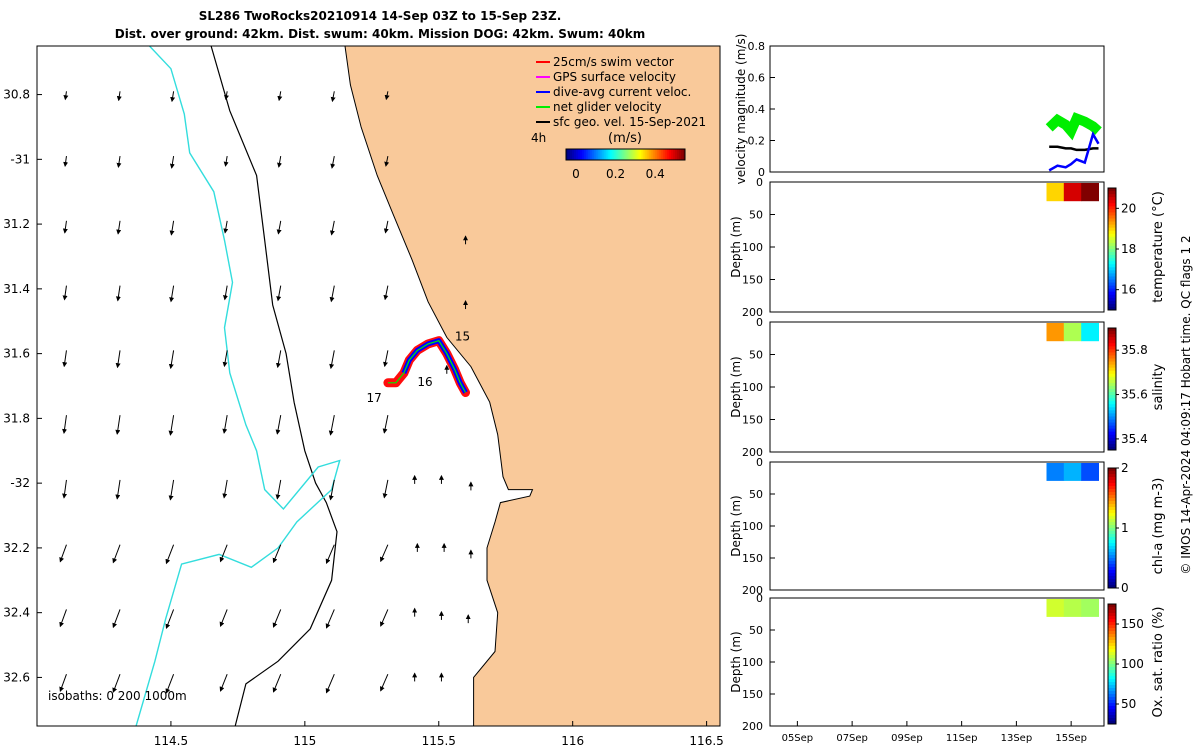  I want to click on colorbar-frame, so click(625, 154).